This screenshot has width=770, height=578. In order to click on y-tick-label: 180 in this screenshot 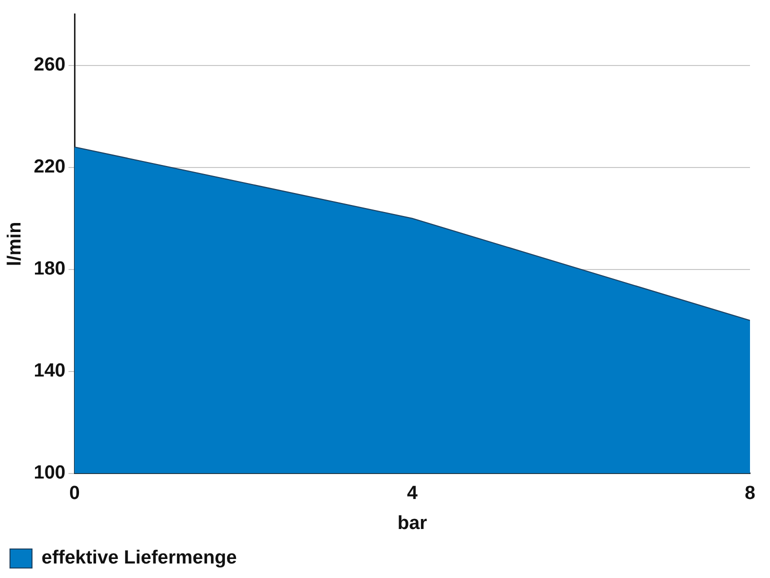, I will do `click(50, 269)`.